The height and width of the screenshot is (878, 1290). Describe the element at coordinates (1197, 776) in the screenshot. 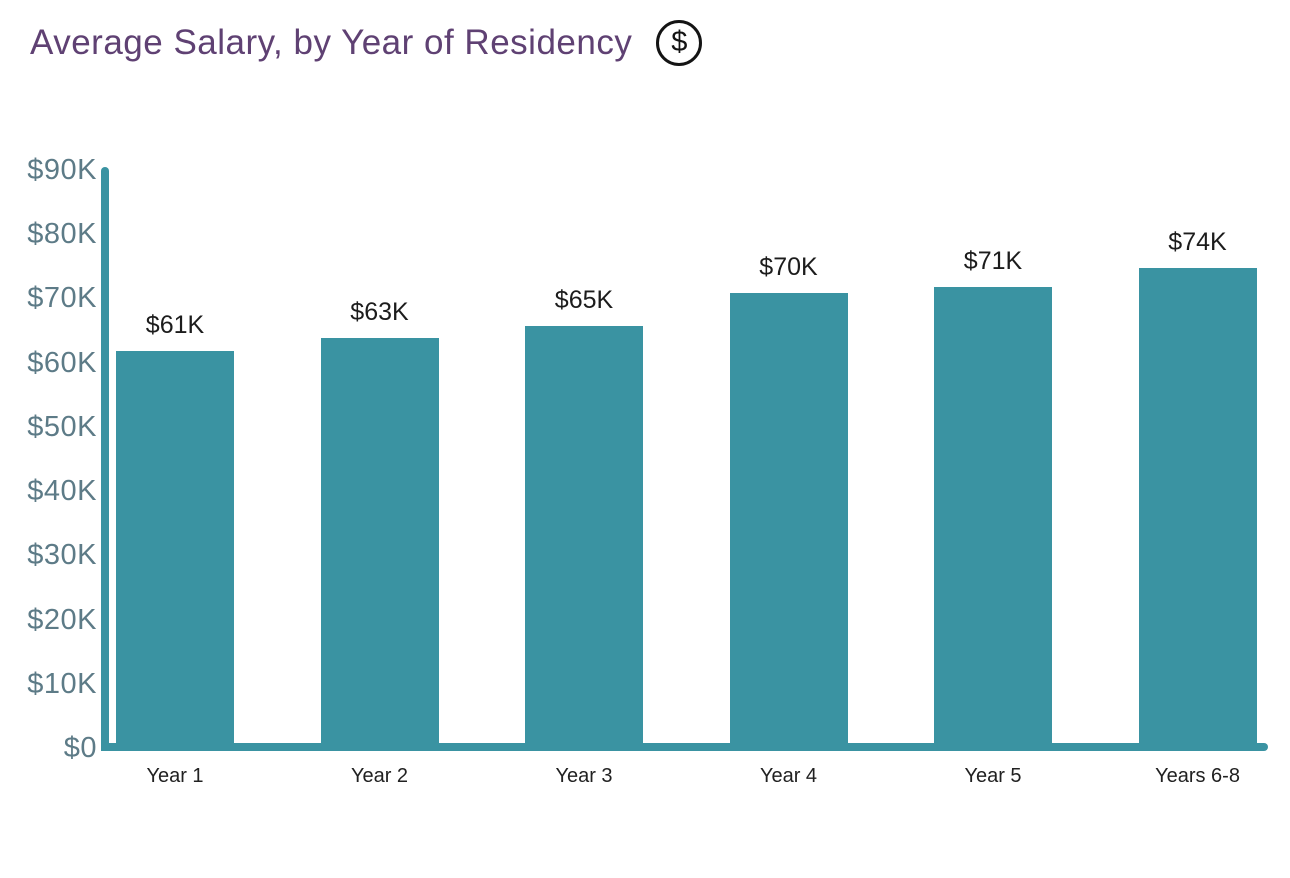

I see `x-axis-label: Years 6-8` at that location.